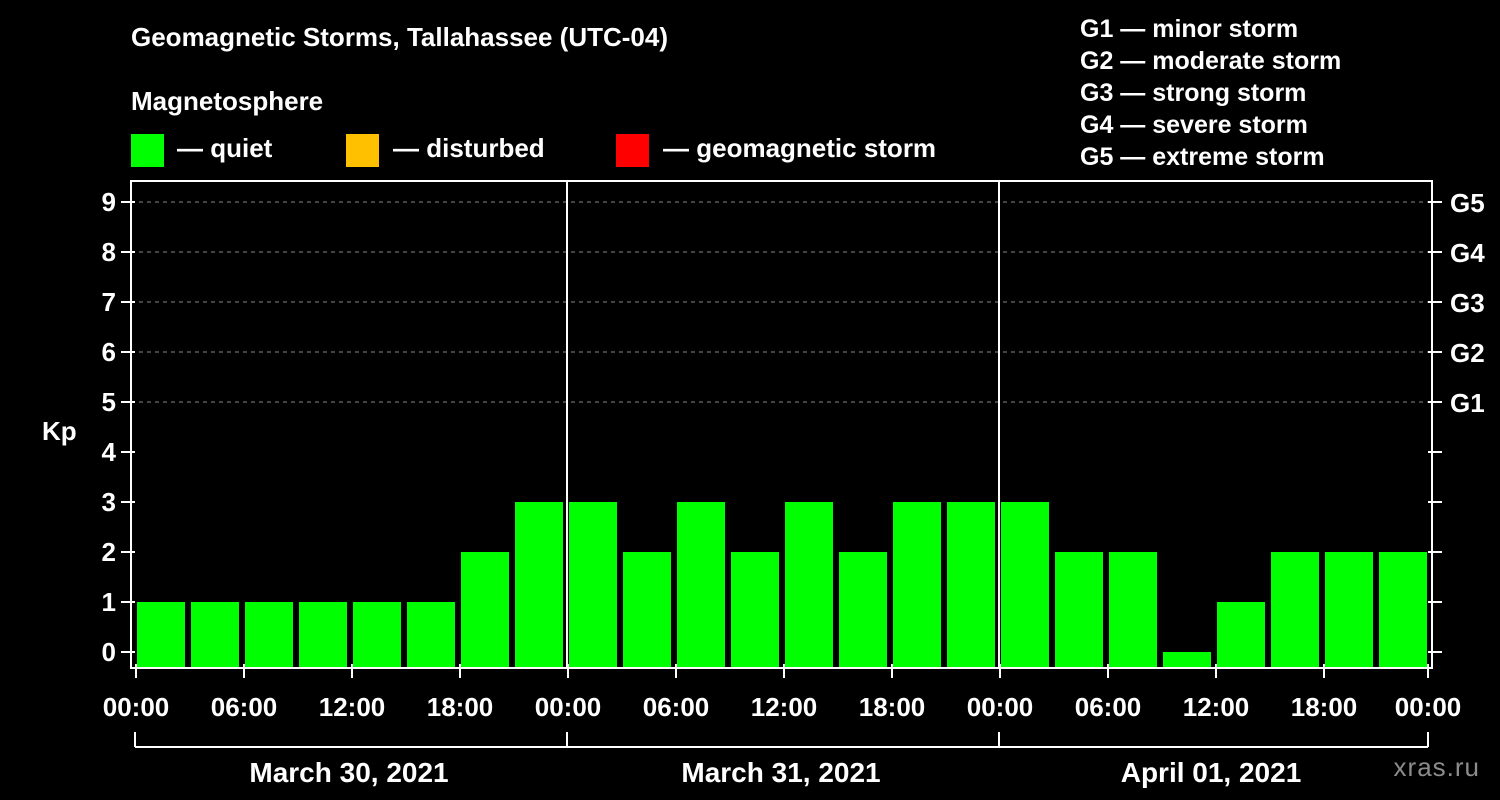 This screenshot has height=800, width=1500. Describe the element at coordinates (348, 772) in the screenshot. I see `date-label: March 30, 2021` at that location.